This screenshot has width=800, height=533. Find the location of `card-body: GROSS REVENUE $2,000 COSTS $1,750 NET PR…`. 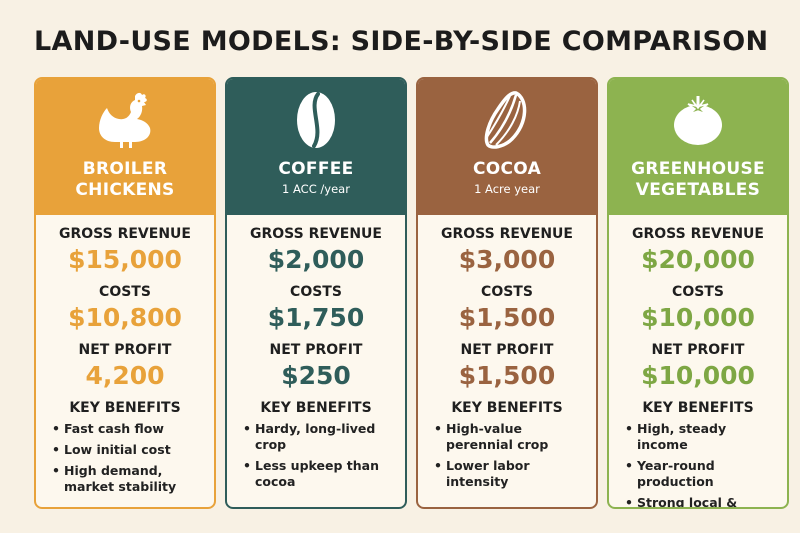

card-body: GROSS REVENUE $2,000 COSTS $1,750 NET PR… is located at coordinates (316, 352).